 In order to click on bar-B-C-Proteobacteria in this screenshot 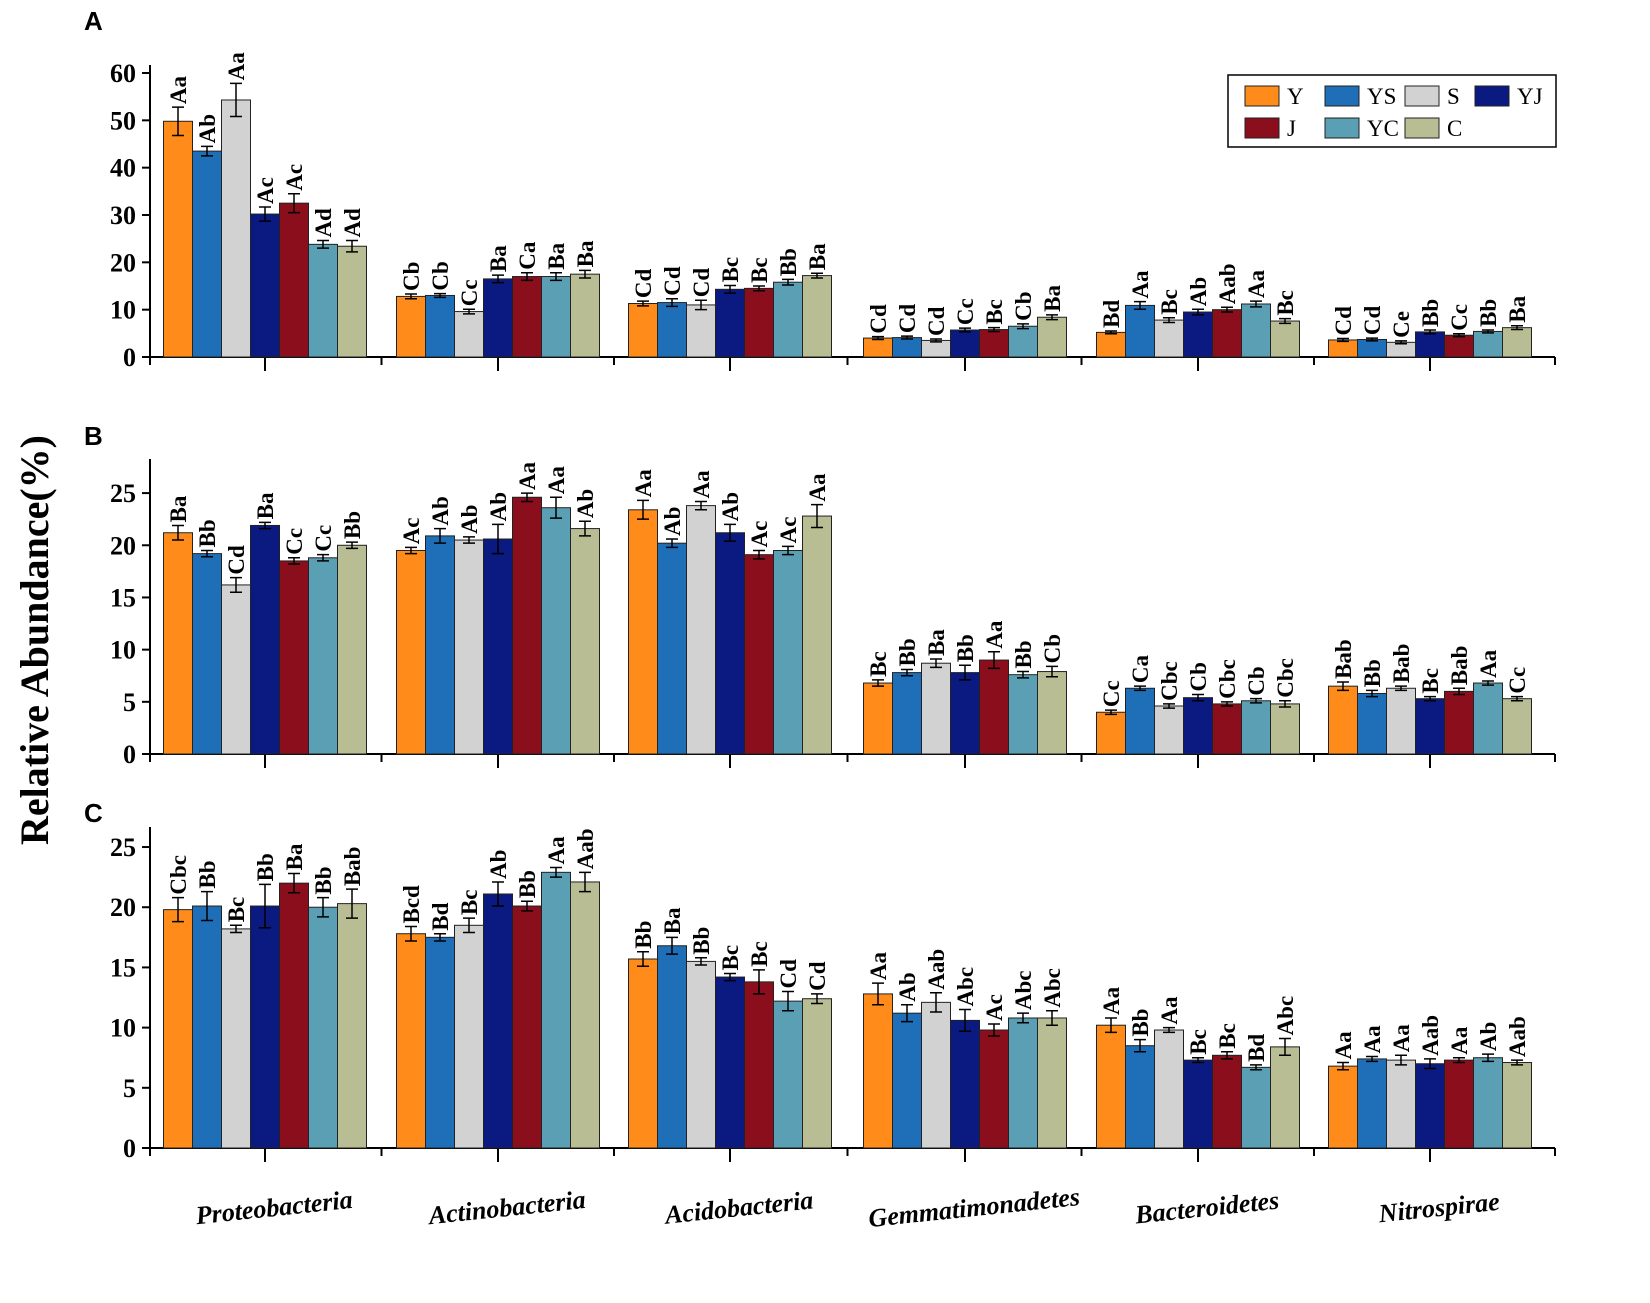, I will do `click(352, 649)`.